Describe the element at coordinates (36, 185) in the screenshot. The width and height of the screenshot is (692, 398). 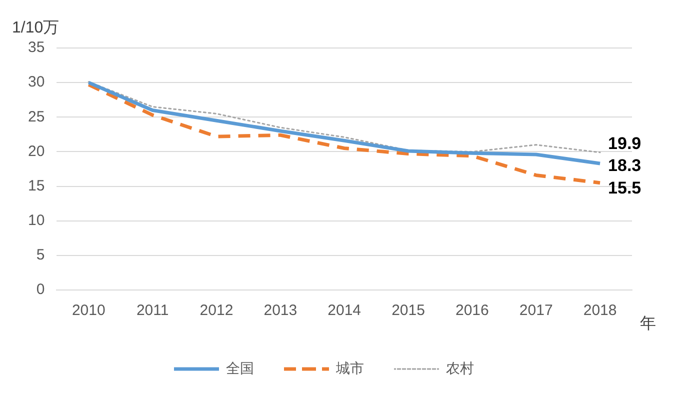
I see `y-tick-label: 15` at that location.